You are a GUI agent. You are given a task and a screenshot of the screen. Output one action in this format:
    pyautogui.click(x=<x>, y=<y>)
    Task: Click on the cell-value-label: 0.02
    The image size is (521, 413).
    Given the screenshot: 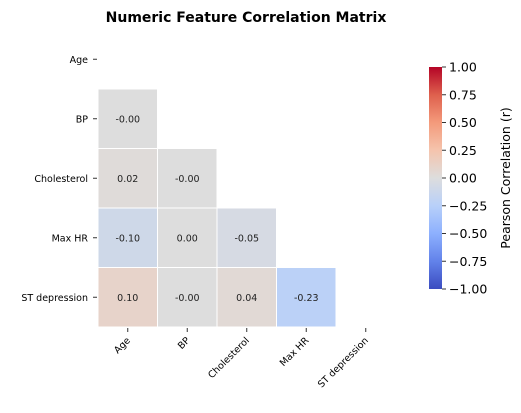 What is the action you would take?
    pyautogui.click(x=127, y=179)
    